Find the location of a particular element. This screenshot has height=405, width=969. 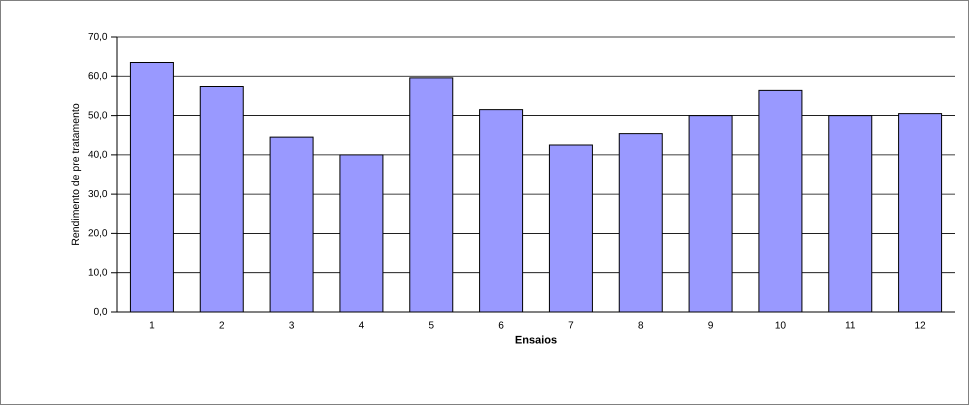

x-tick-label: 1 is located at coordinates (152, 325).